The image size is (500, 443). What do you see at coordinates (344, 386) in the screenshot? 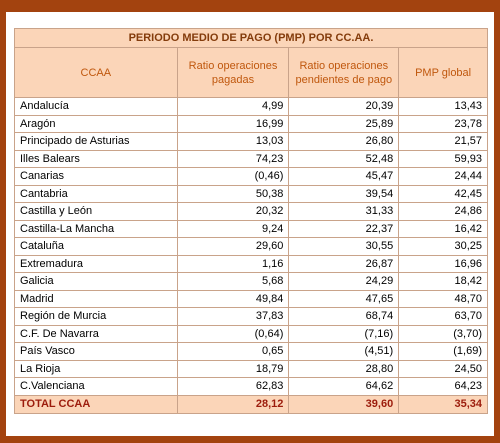
I see `value-cell: 64,62` at bounding box center [344, 386].